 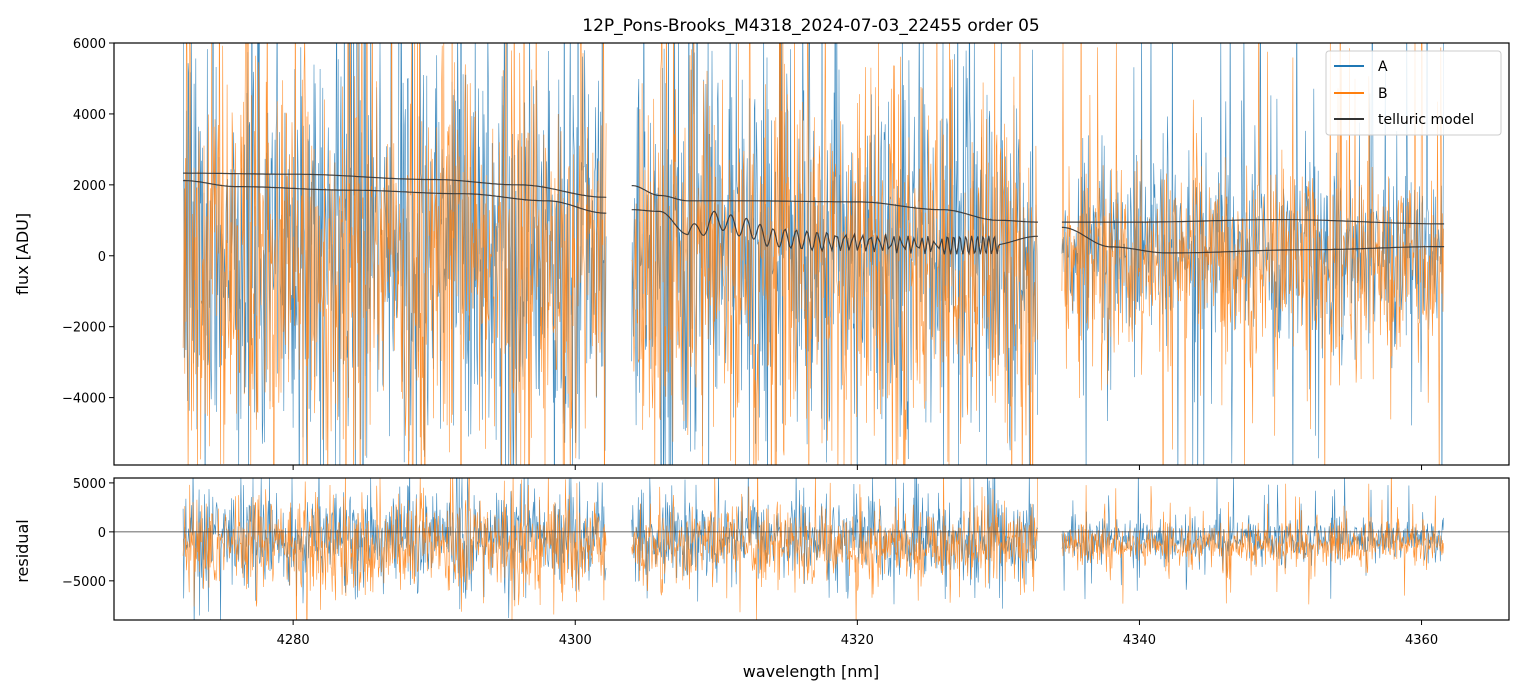 I want to click on bottom-y-tick-label-2: 5000, so click(x=89, y=484).